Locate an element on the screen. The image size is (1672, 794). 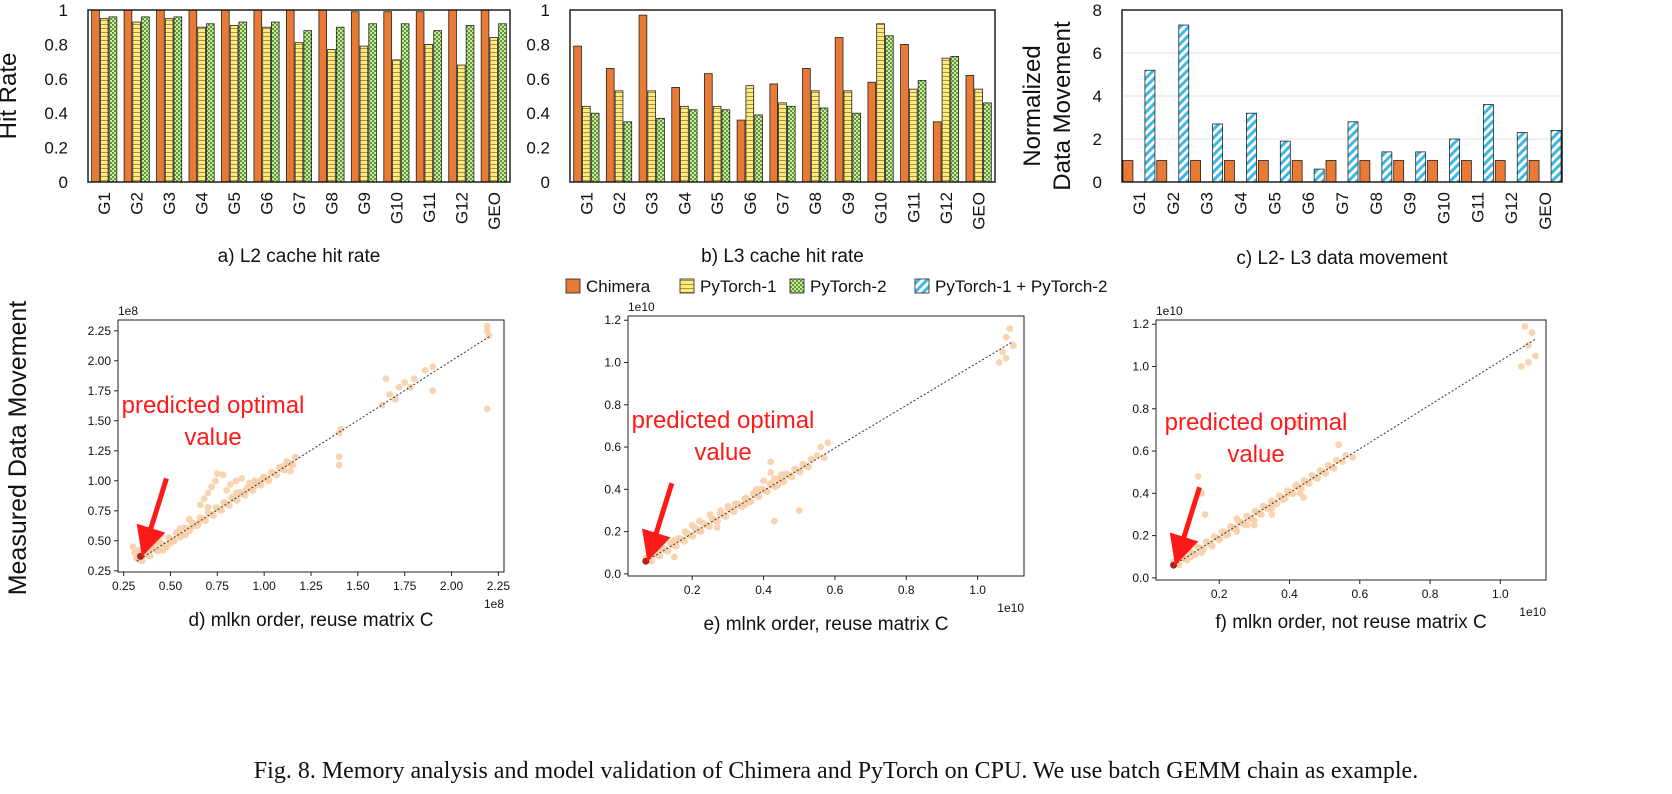
x-tick-label: 0.75 is located at coordinates (218, 586).